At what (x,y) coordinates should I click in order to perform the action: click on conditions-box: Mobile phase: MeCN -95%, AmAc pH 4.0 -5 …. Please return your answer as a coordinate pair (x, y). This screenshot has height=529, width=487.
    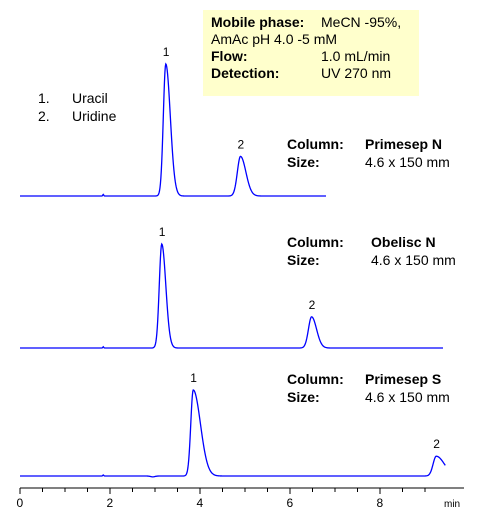
    Looking at the image, I should click on (311, 53).